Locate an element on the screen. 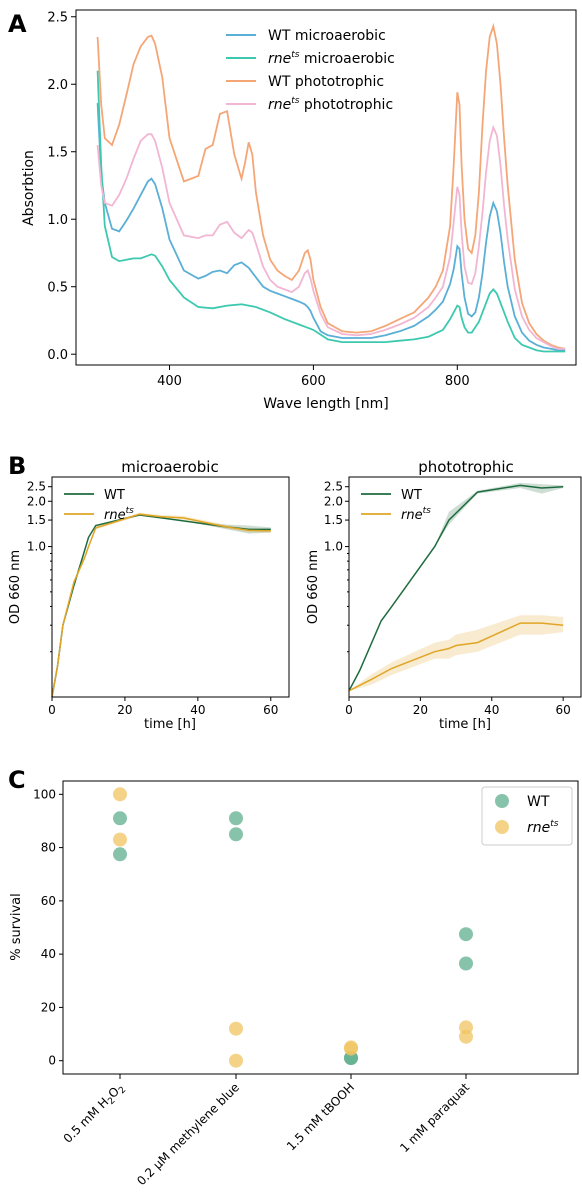 Image resolution: width=582 pixels, height=1197 pixels. panel-b-left-x-axis-label: time [h] is located at coordinates (170, 724).